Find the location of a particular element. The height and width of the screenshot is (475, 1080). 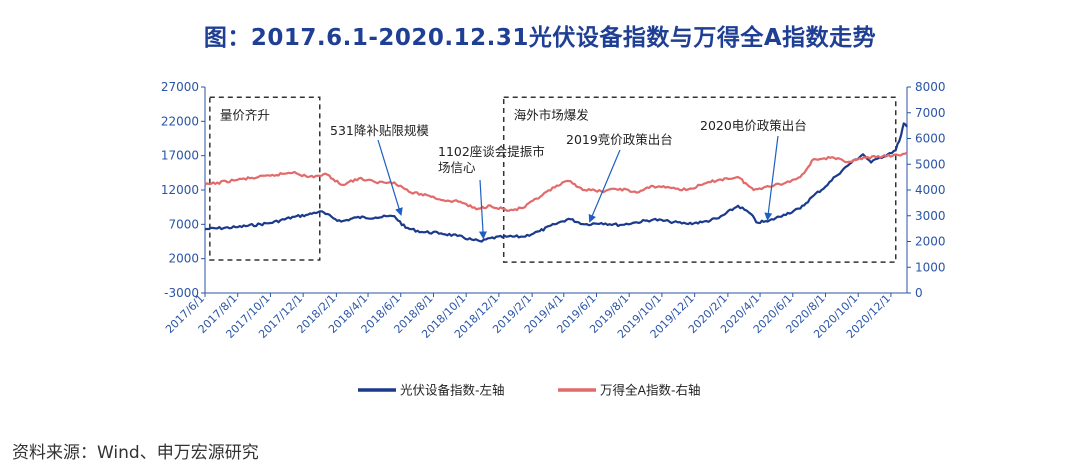

arrow-2020-label: 2020电价政策出台 is located at coordinates (753, 125).